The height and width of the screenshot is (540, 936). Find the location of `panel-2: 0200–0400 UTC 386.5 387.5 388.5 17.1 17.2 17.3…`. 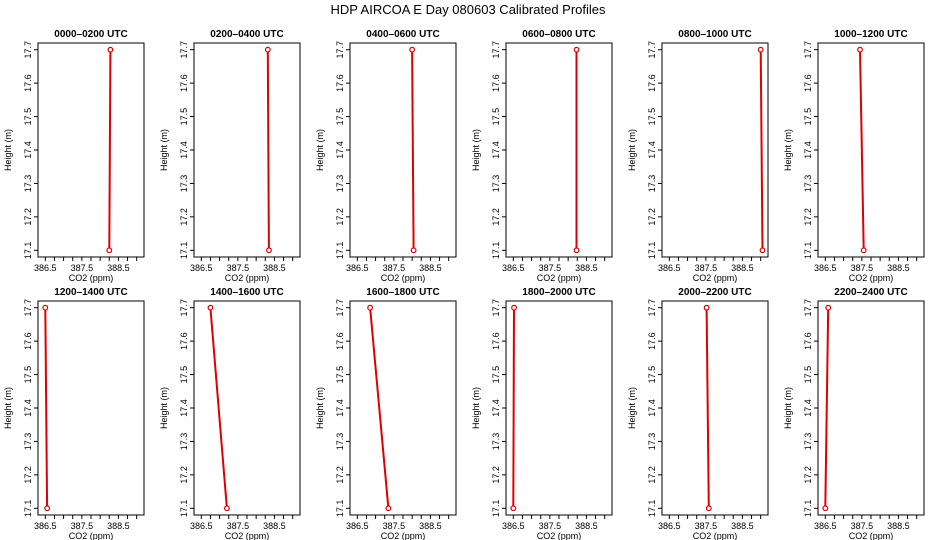

panel-2: 0200–0400 UTC 386.5 387.5 388.5 17.1 17.2 17.3… is located at coordinates (230, 156).